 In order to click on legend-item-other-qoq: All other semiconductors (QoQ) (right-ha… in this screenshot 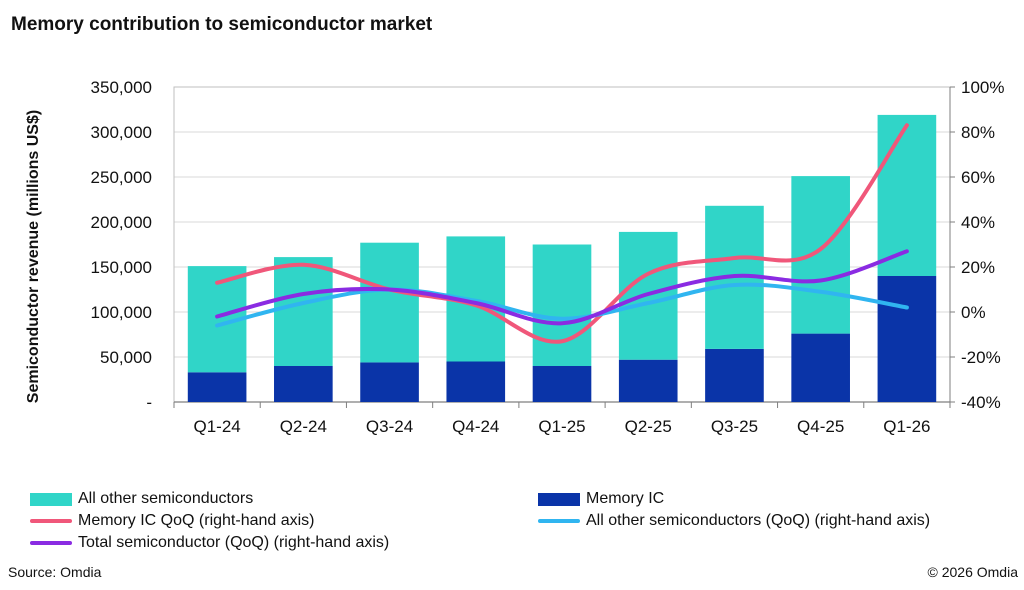, I will do `click(734, 521)`.